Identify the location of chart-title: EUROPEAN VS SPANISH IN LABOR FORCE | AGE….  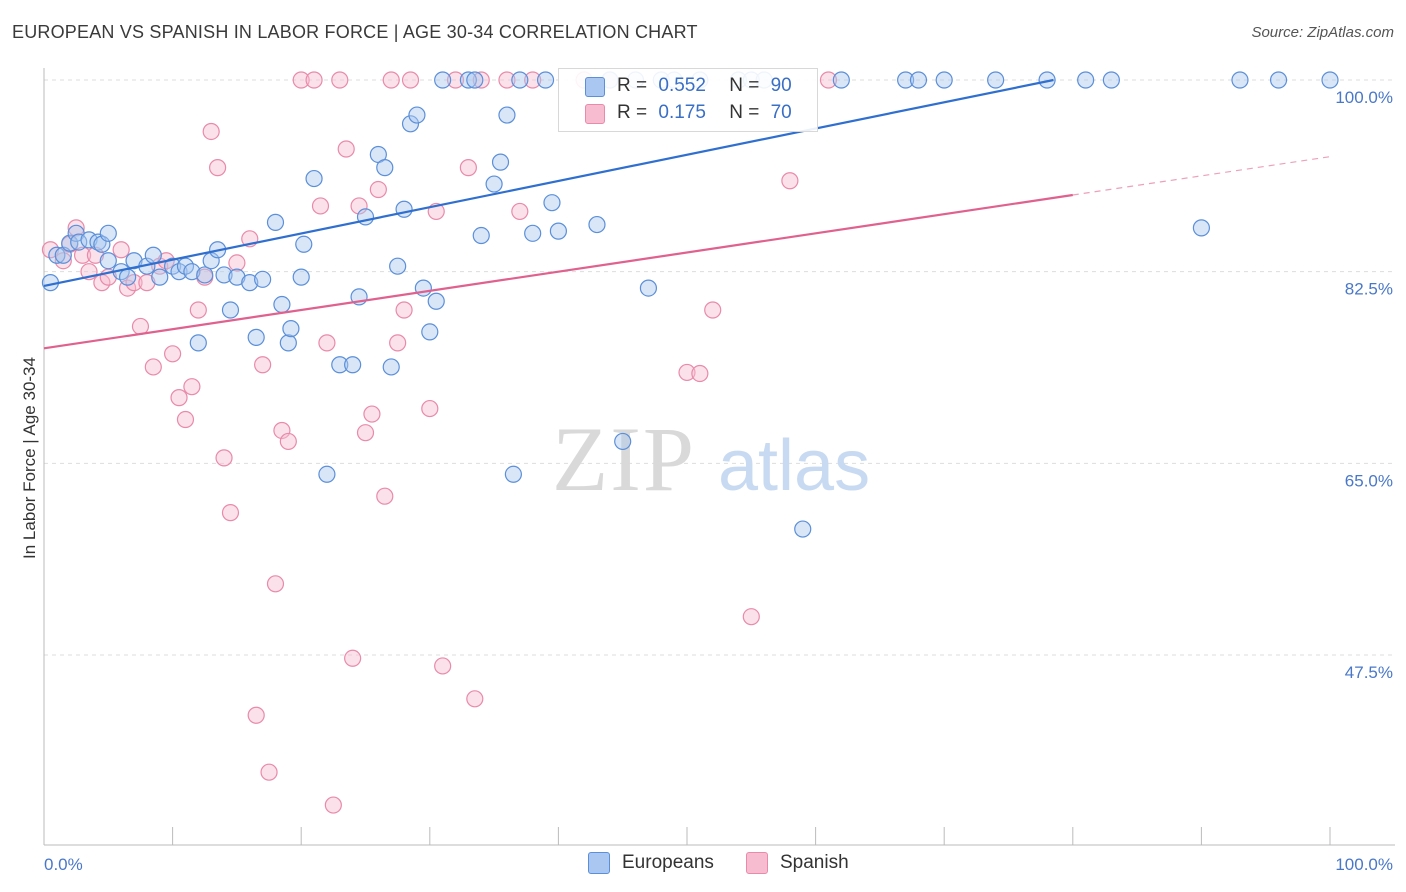
(355, 32).